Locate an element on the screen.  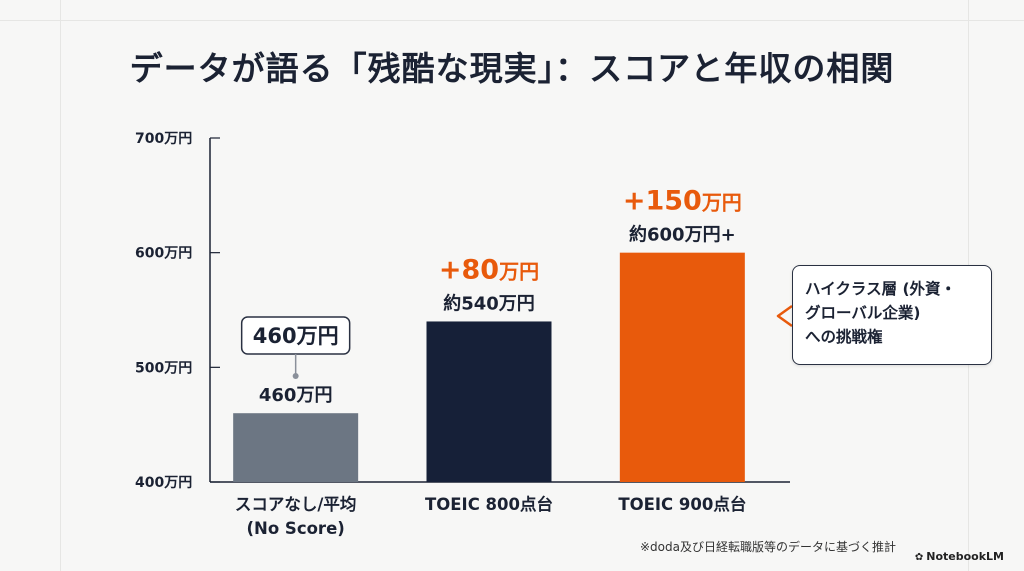
y-tick-label: 600万円 is located at coordinates (163, 254).